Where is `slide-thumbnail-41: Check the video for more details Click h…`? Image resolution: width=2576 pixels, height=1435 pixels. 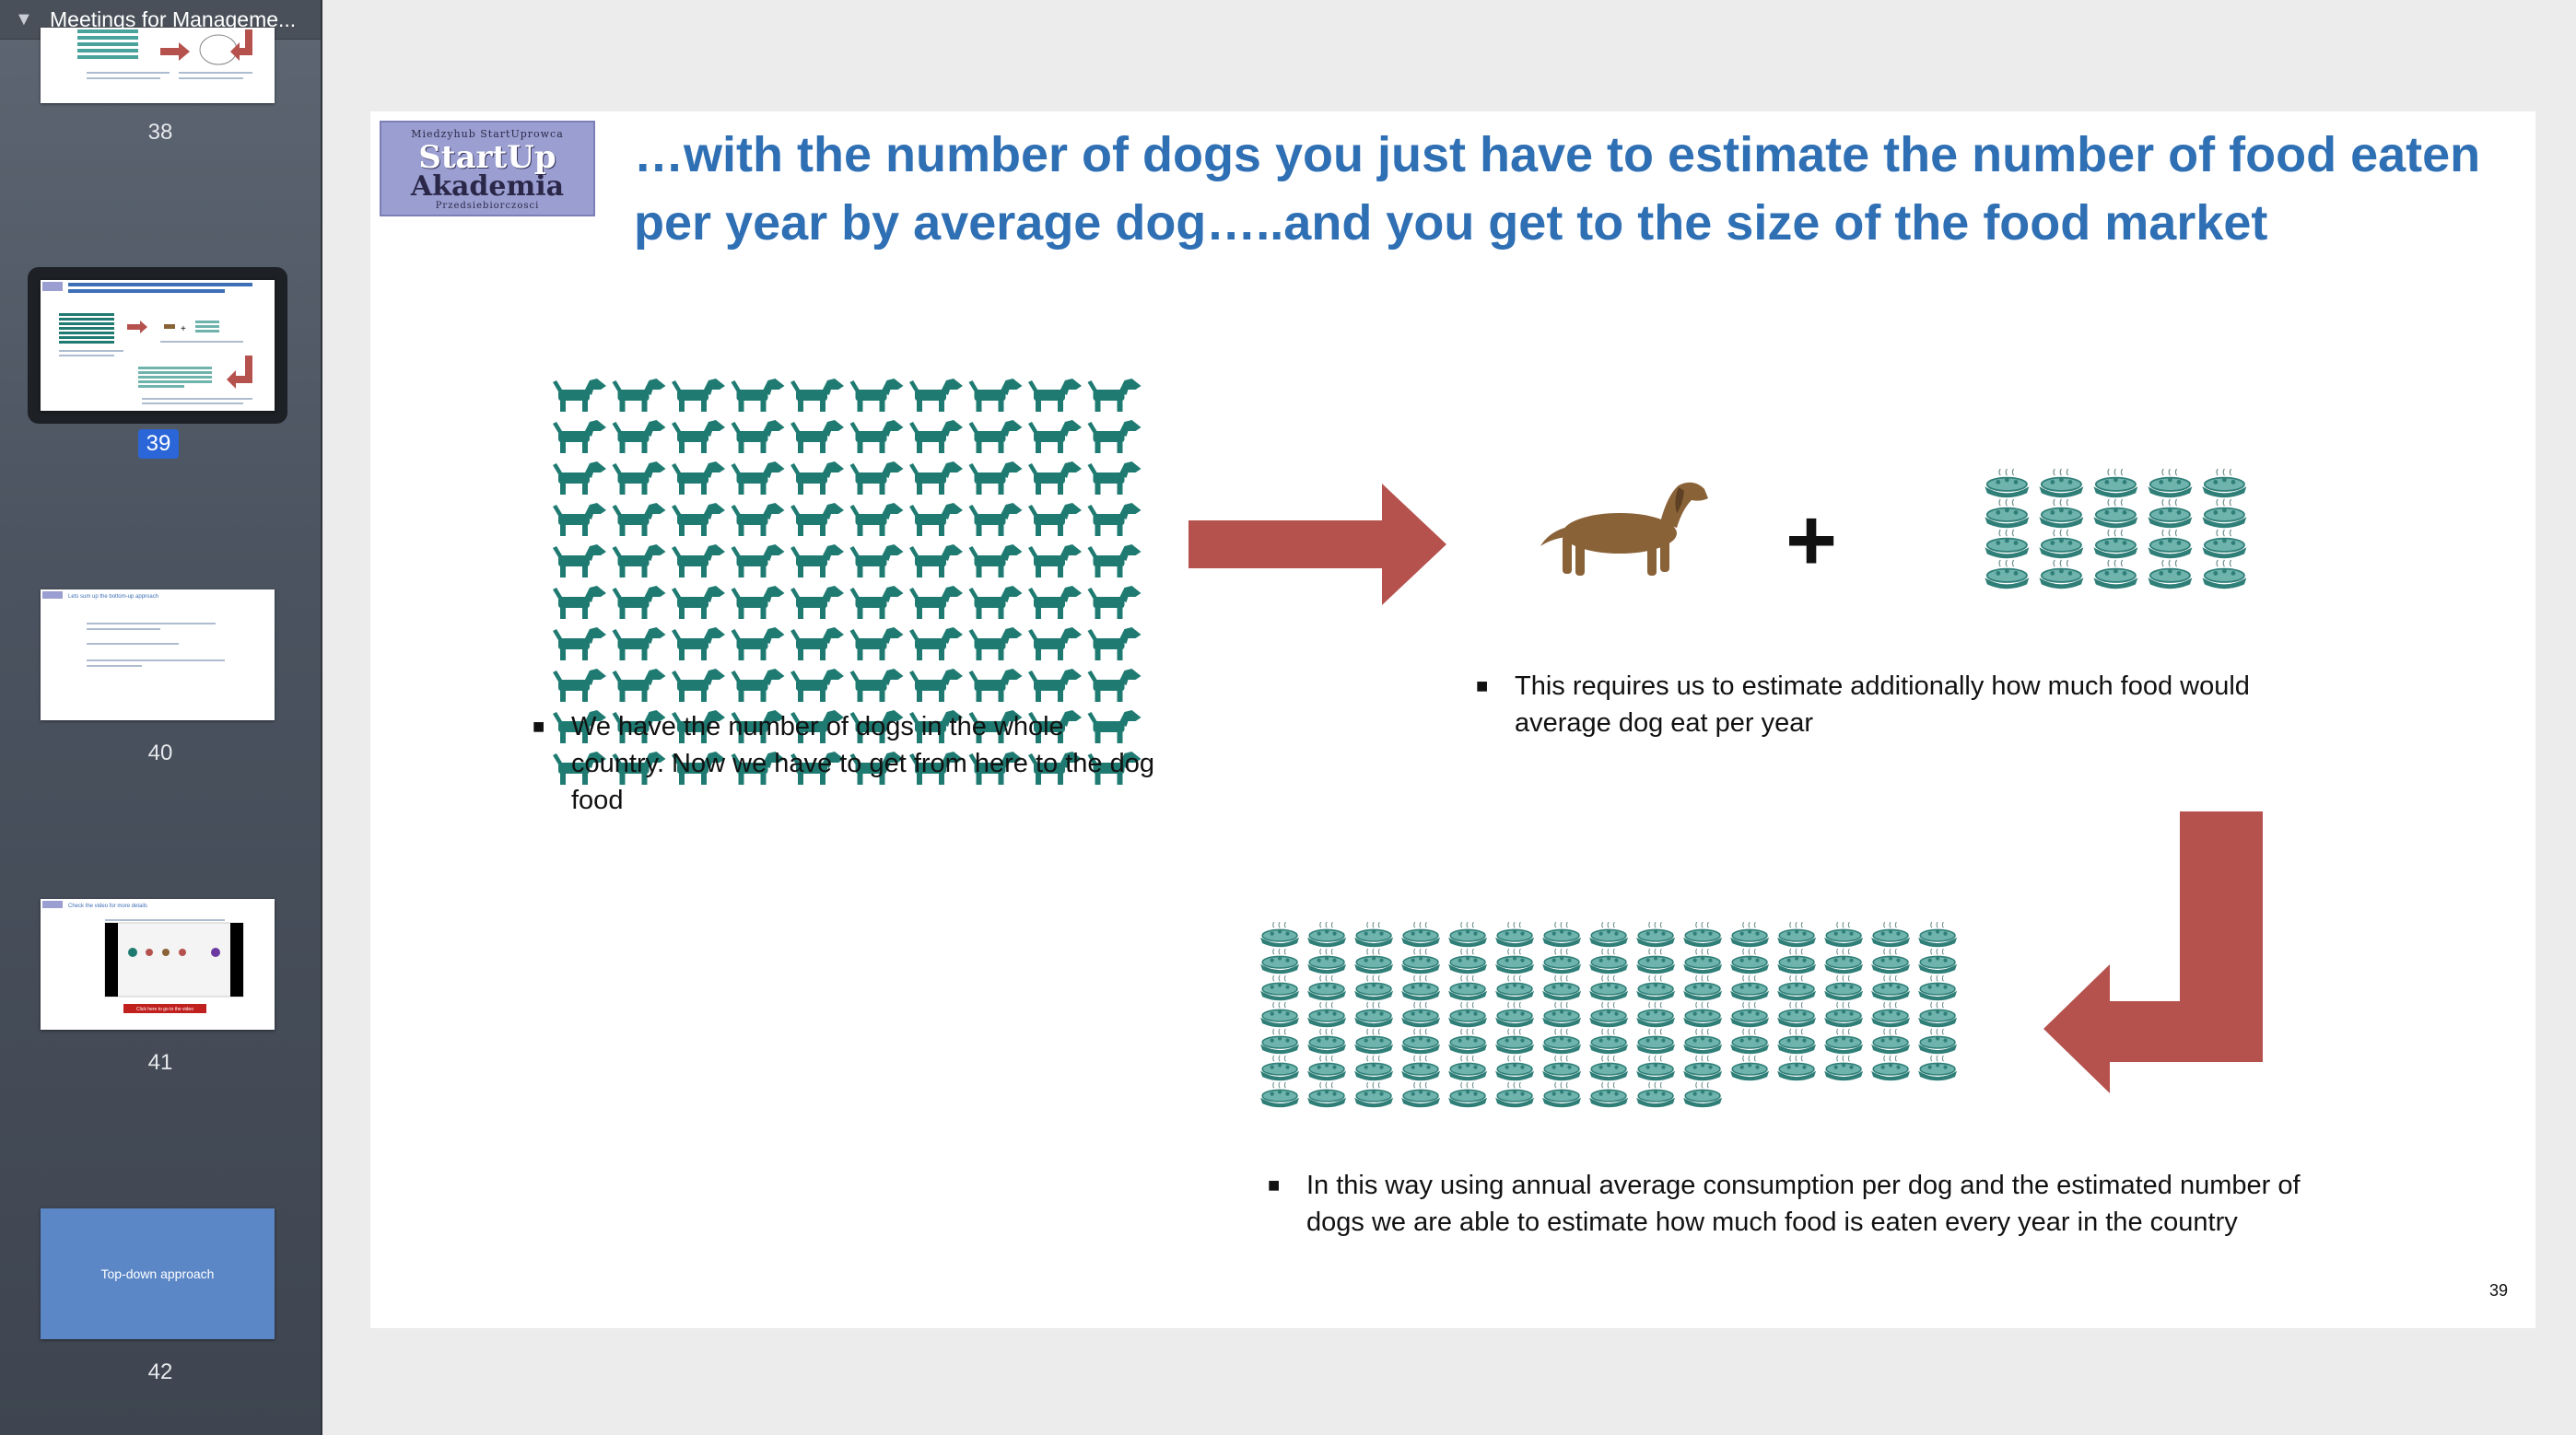
slide-thumbnail-41: Check the video for more details Click h… is located at coordinates (158, 964).